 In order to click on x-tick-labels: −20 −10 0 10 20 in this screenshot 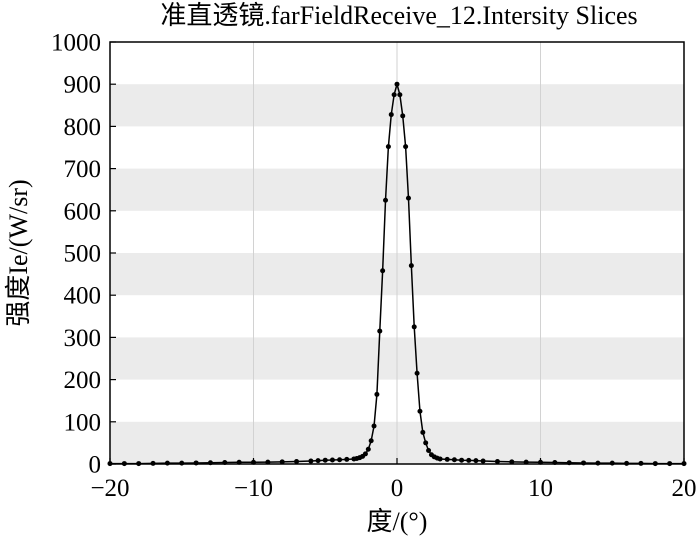, I will do `click(393, 488)`.